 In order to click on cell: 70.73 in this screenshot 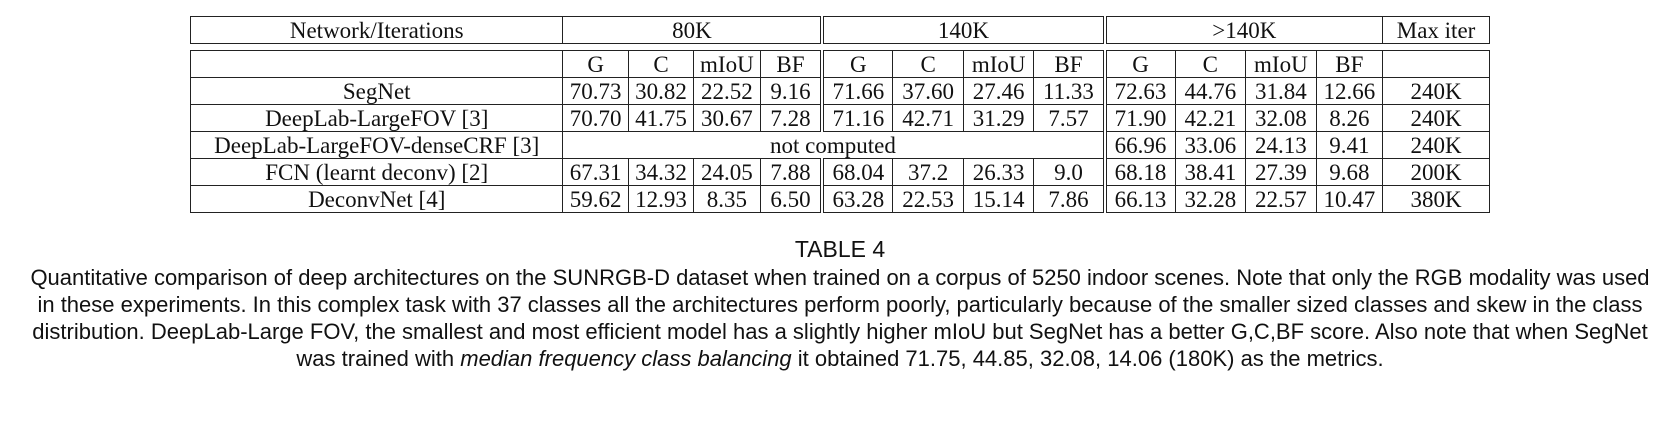, I will do `click(595, 91)`.